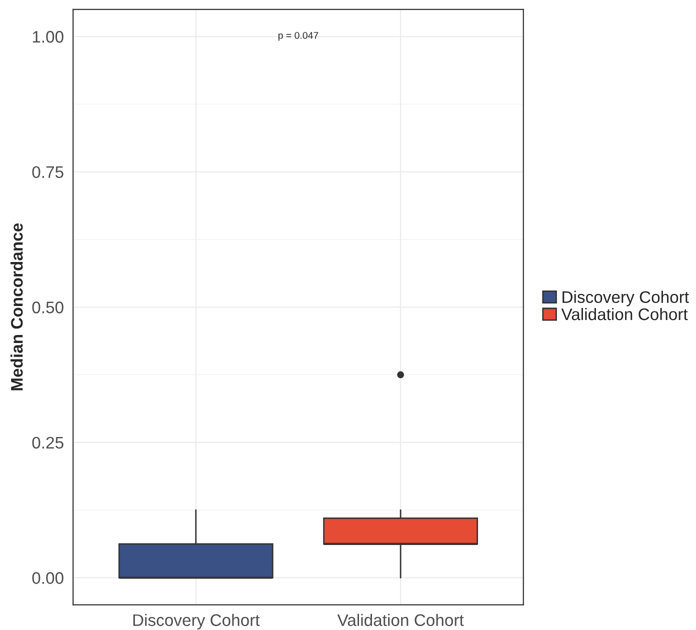 This screenshot has width=696, height=630. Describe the element at coordinates (625, 298) in the screenshot. I see `legend-label: Discovery Cohort` at that location.